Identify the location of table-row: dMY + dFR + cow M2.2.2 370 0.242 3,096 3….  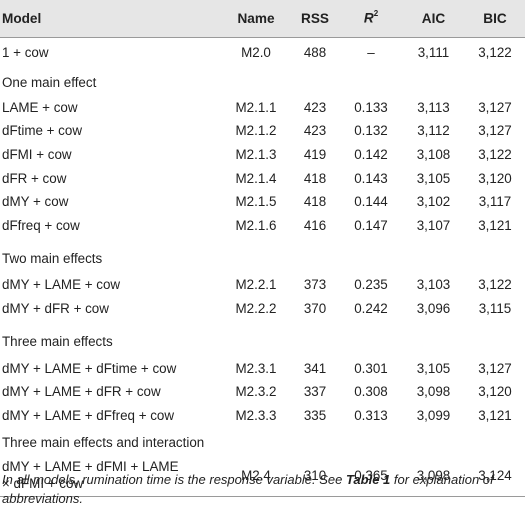
(262, 309).